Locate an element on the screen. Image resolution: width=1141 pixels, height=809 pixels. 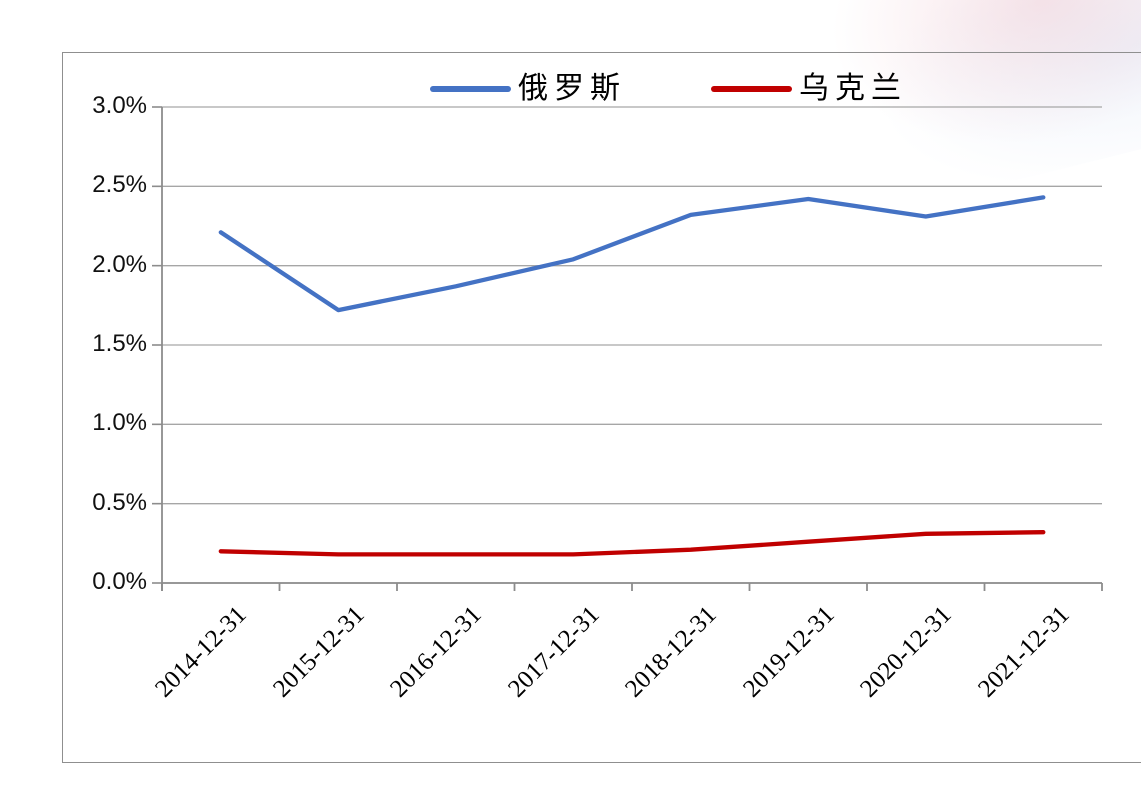
legend-item-russia: 俄罗斯 is located at coordinates (528, 89).